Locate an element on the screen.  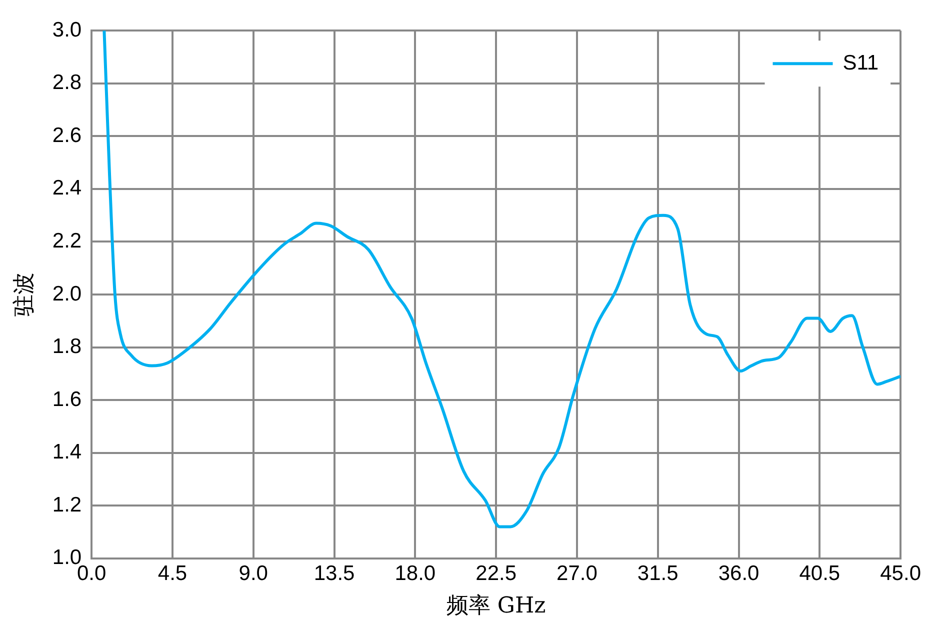
y-tick-label: 1.4 is located at coordinates (67, 452).